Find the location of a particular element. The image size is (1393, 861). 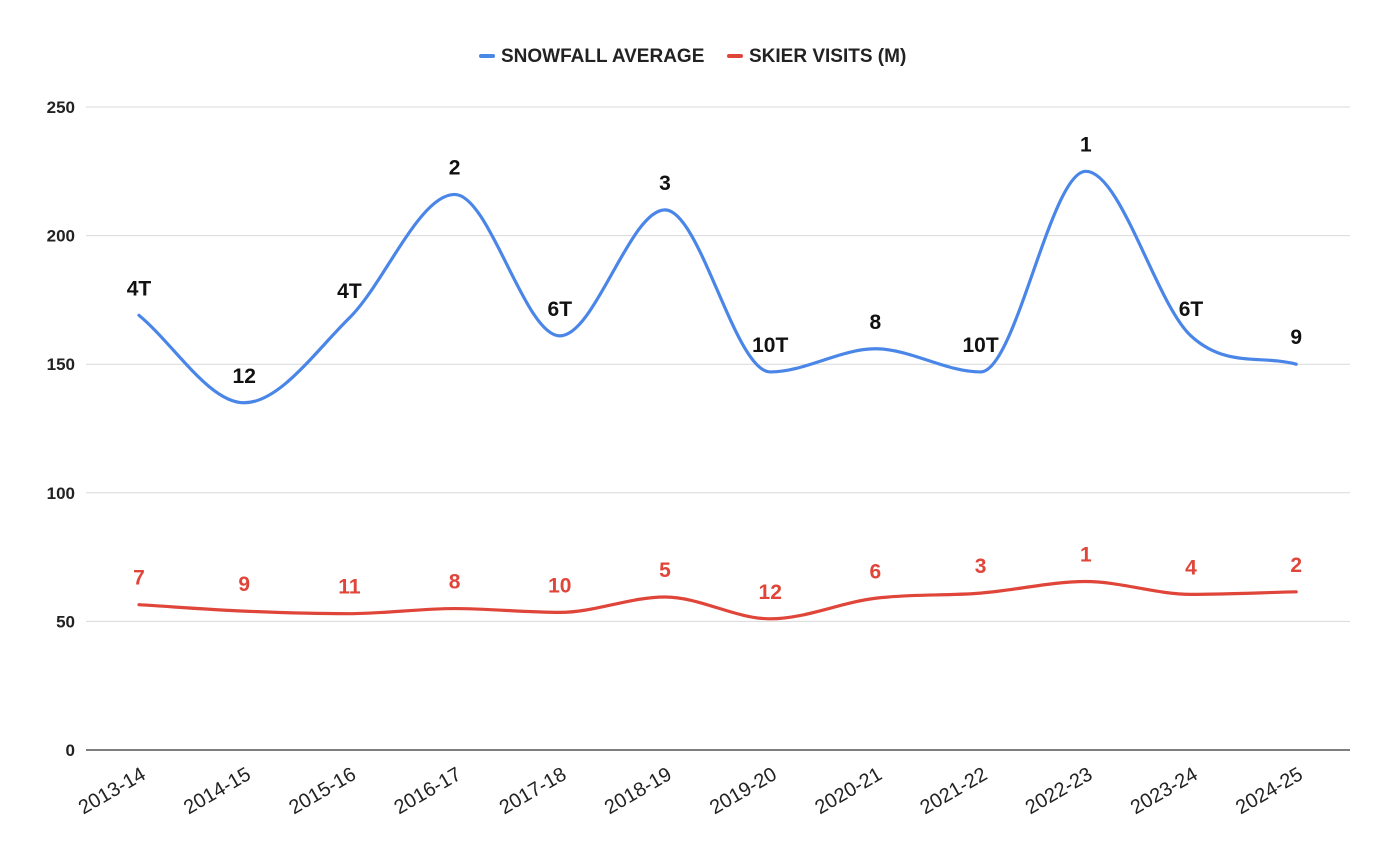

series-line-skier-visits-m is located at coordinates (717, 600).